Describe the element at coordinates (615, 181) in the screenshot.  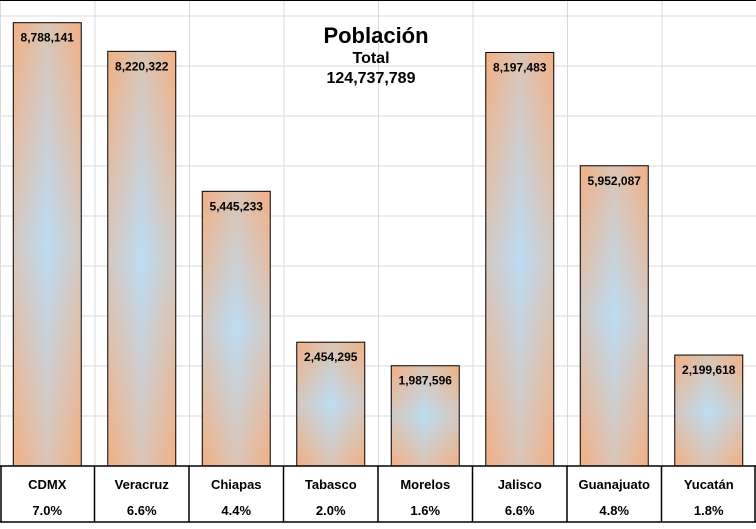
I see `value-label: 5,952,087` at that location.